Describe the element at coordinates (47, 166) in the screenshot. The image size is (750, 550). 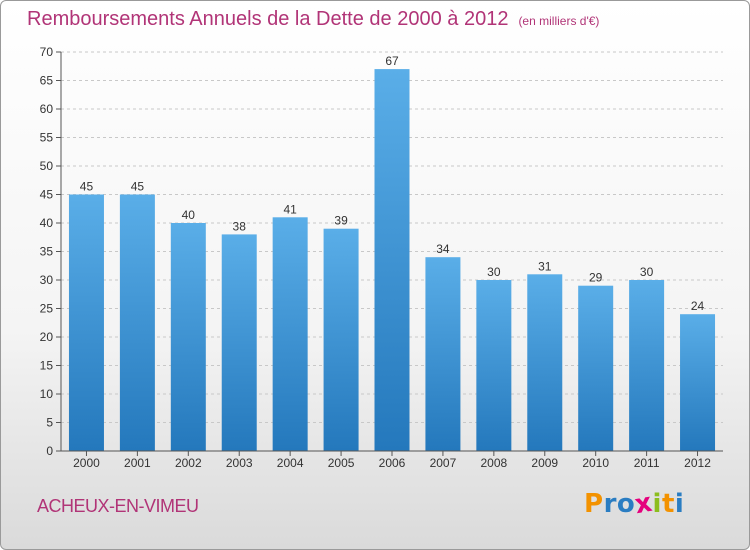
I see `y-tick-label: 50` at that location.